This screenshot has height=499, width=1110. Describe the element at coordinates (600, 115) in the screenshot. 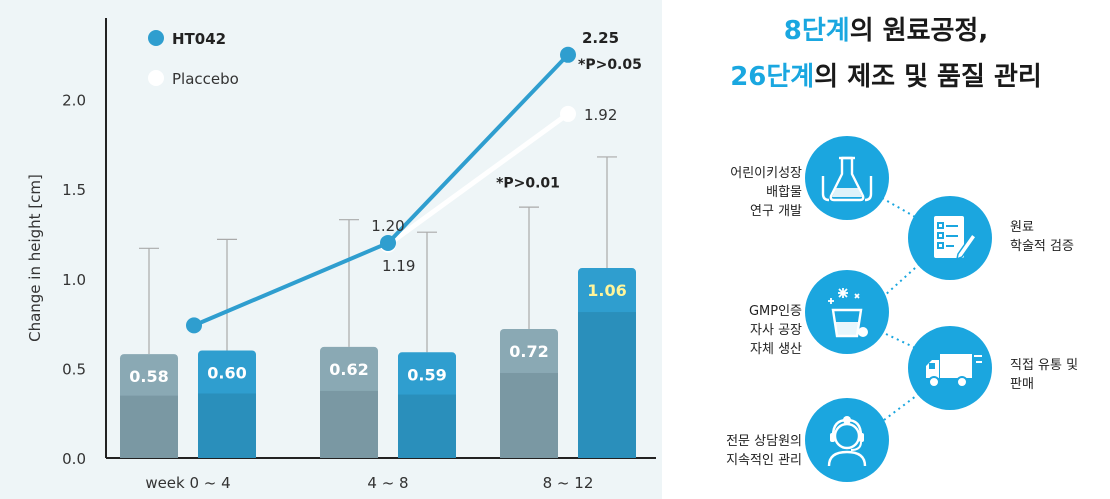

I see `line-point-label: 1.92` at that location.